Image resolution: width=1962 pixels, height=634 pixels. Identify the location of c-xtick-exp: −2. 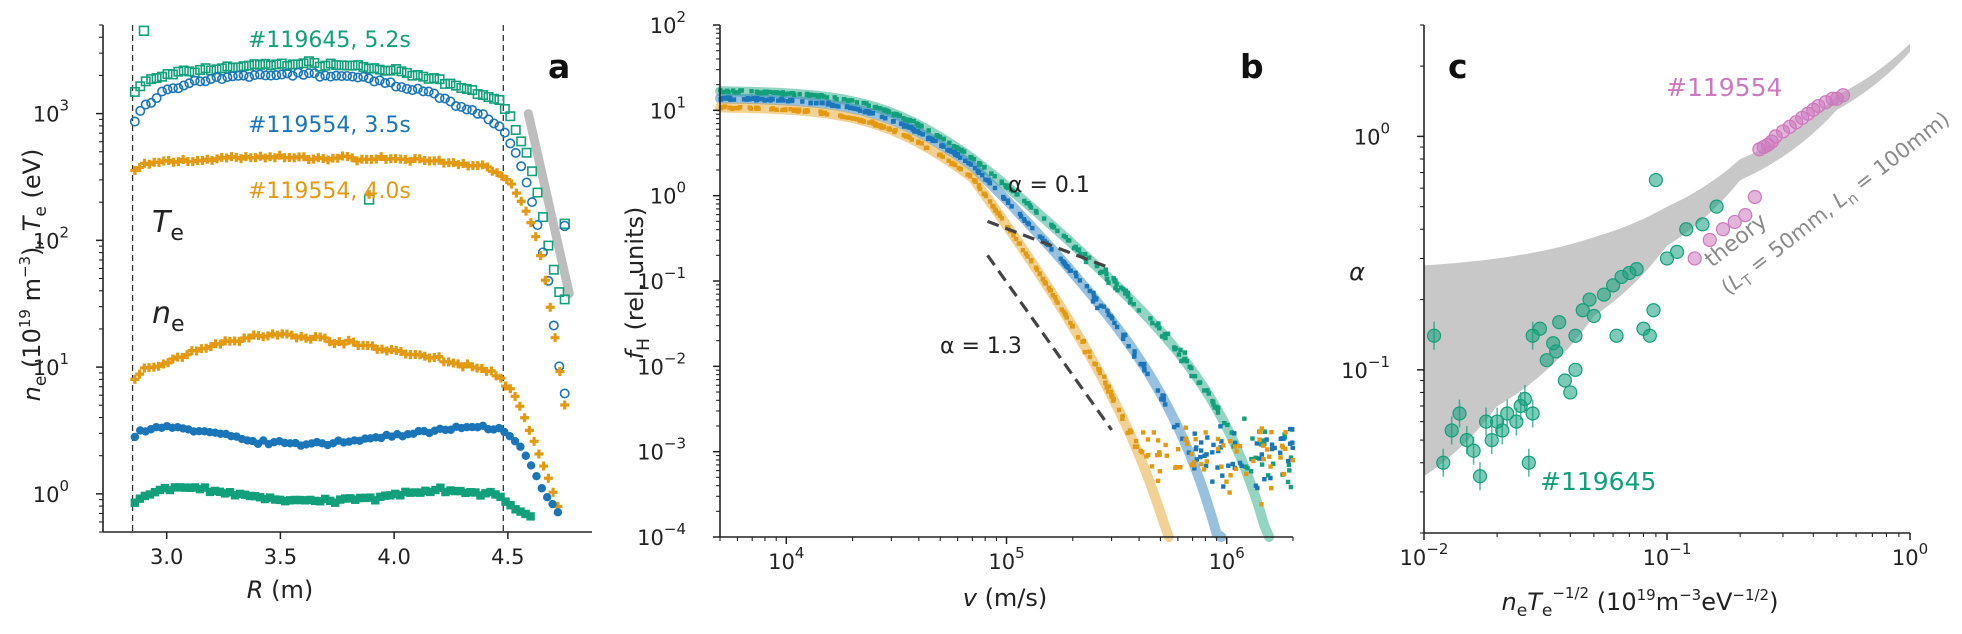
(1437, 549).